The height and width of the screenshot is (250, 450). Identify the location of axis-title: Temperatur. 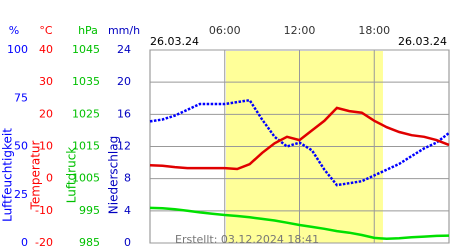
(36, 175).